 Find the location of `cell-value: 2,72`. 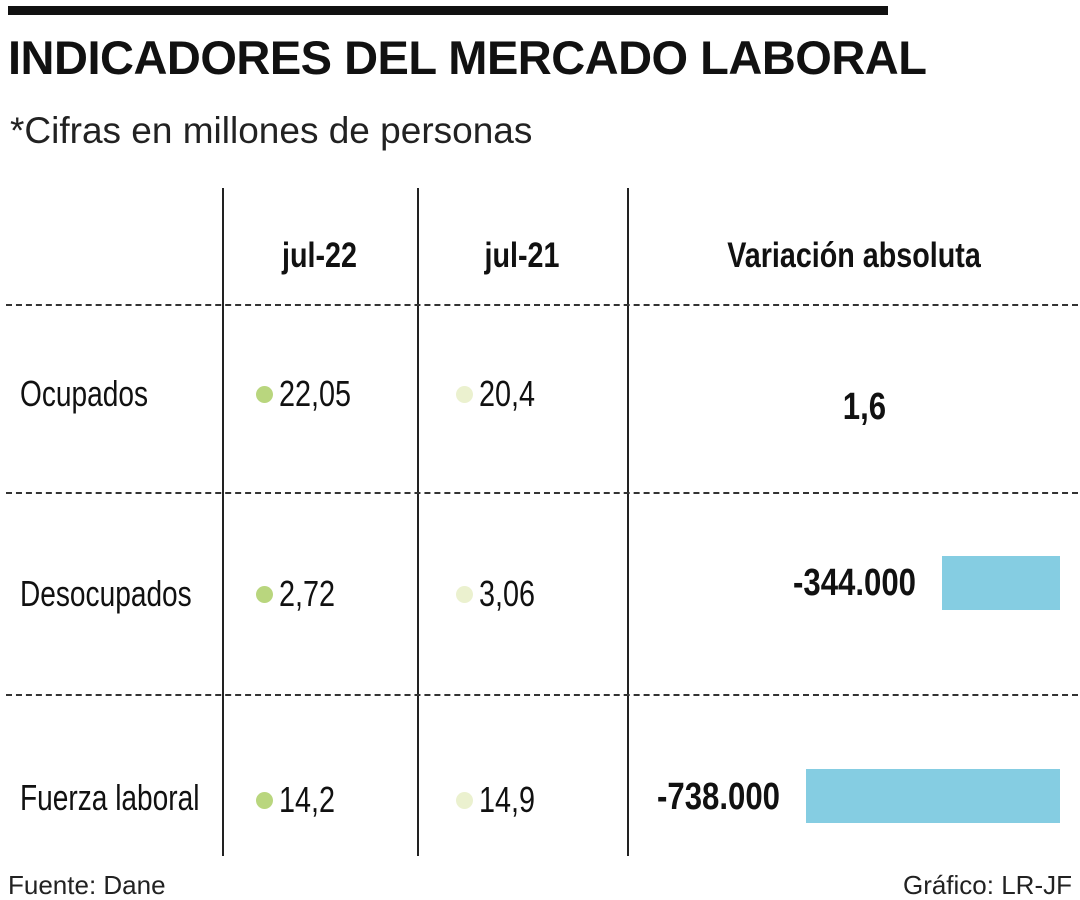

cell-value: 2,72 is located at coordinates (307, 593).